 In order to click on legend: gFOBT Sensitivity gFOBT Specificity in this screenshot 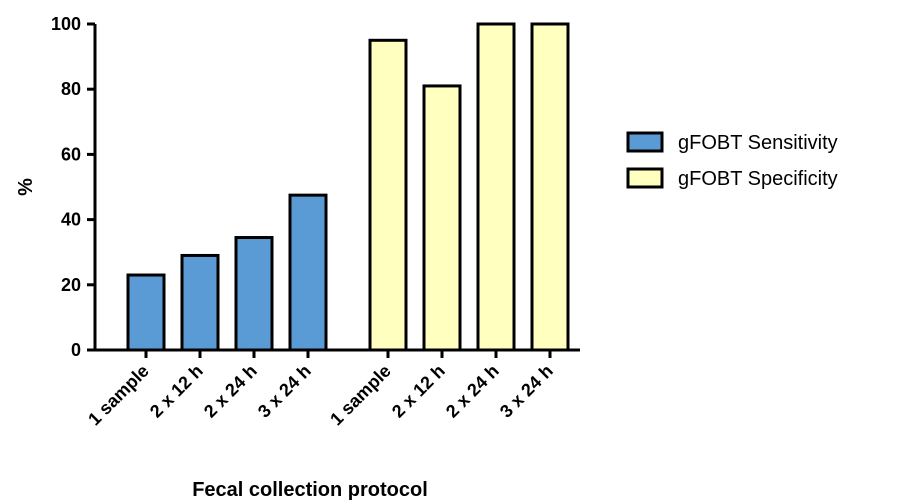, I will do `click(732, 160)`.